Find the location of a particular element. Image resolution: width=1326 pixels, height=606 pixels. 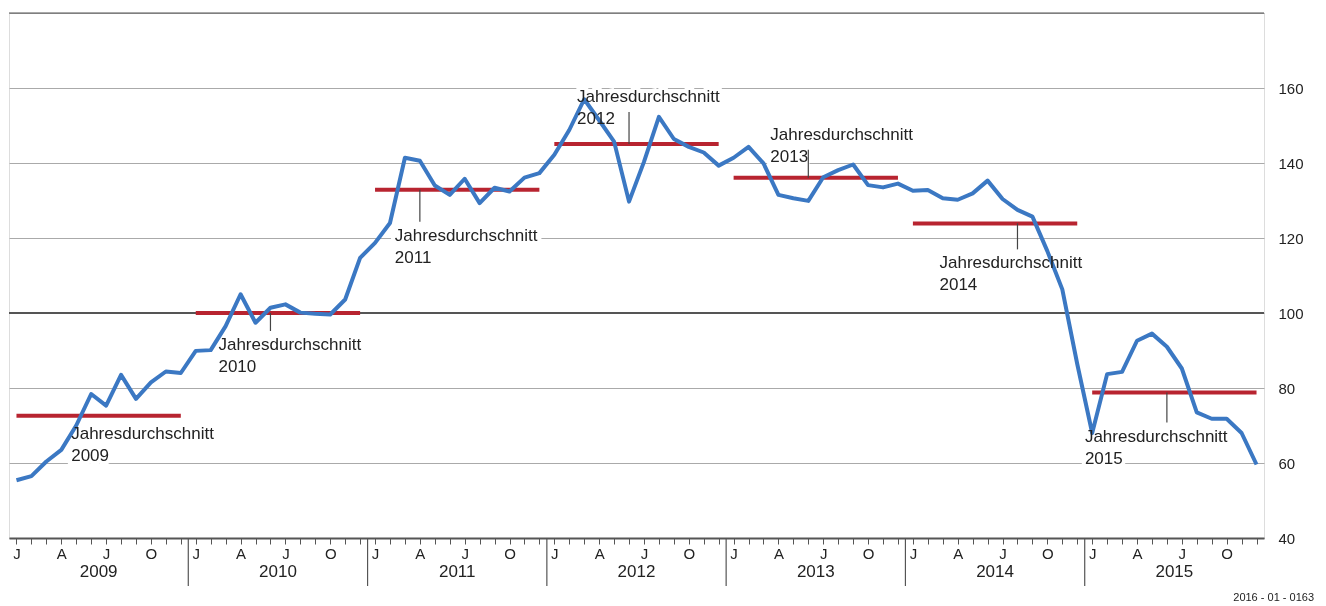

annotation: Jahresdurchschnitt 2011 is located at coordinates (466, 246).